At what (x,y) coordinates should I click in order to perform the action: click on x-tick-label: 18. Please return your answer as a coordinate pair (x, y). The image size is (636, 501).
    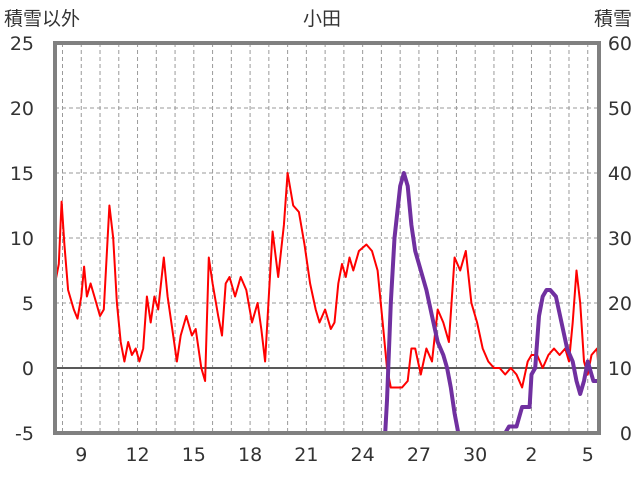
    Looking at the image, I should click on (250, 455).